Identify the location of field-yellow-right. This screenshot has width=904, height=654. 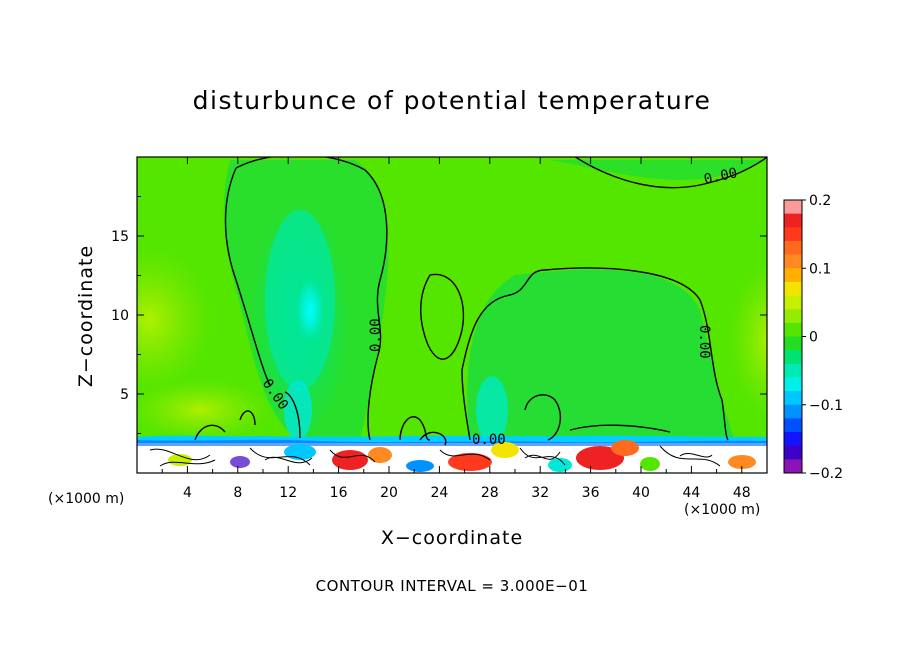
(748, 340).